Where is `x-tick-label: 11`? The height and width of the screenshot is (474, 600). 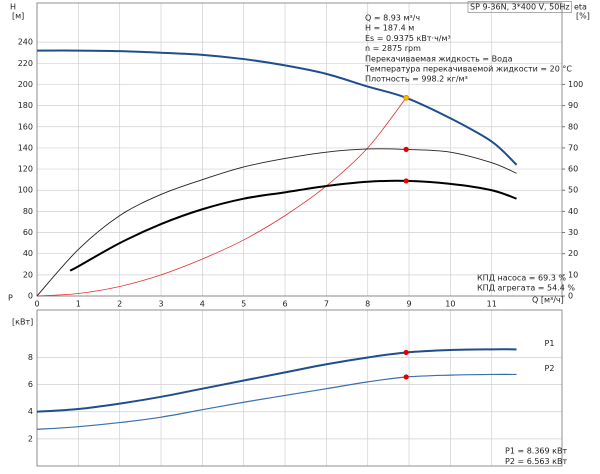
x-tick-label: 11 is located at coordinates (492, 304).